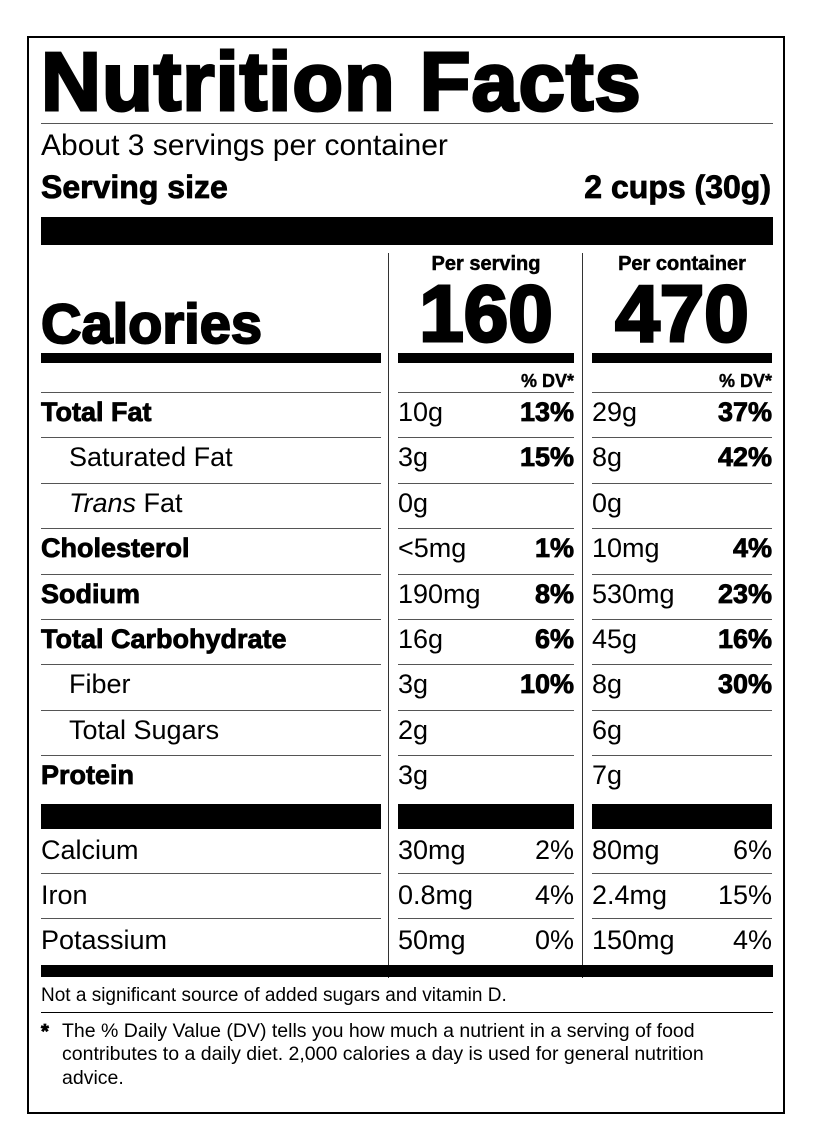 Image resolution: width=816 pixels, height=1147 pixels. Describe the element at coordinates (554, 593) in the screenshot. I see `percent-dv: 8%` at that location.